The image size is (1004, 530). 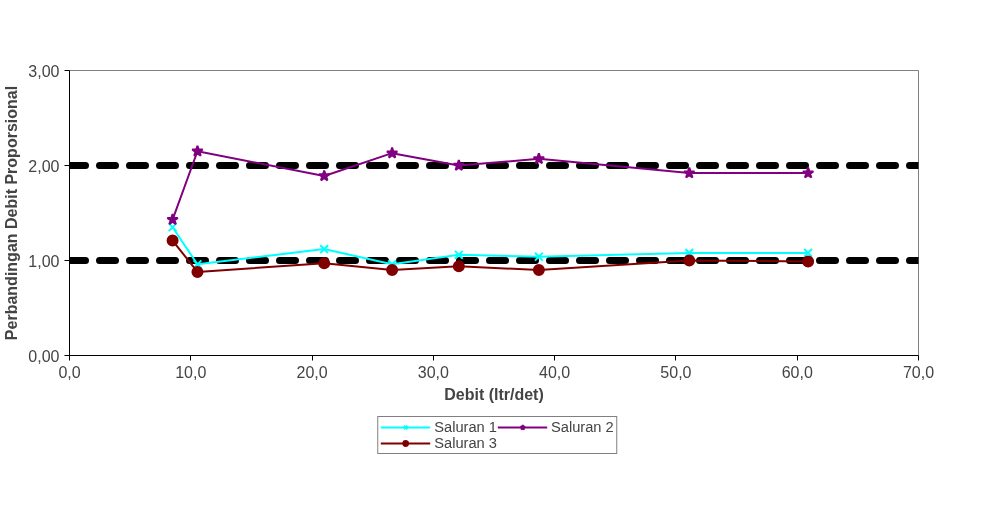 I want to click on x-tick-label: 0,0, so click(x=69, y=372).